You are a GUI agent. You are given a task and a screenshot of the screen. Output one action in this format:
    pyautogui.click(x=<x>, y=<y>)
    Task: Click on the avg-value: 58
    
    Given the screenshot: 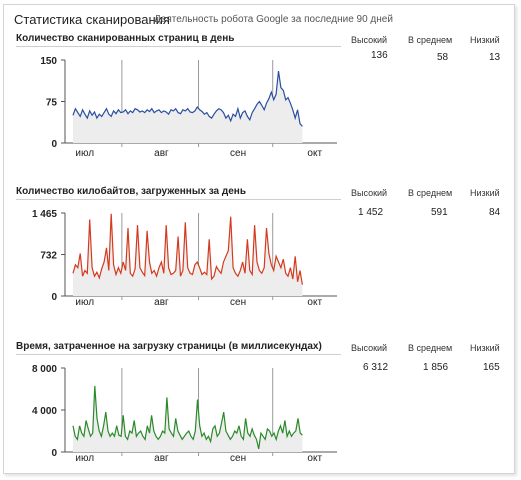 What is the action you would take?
    pyautogui.click(x=443, y=57)
    